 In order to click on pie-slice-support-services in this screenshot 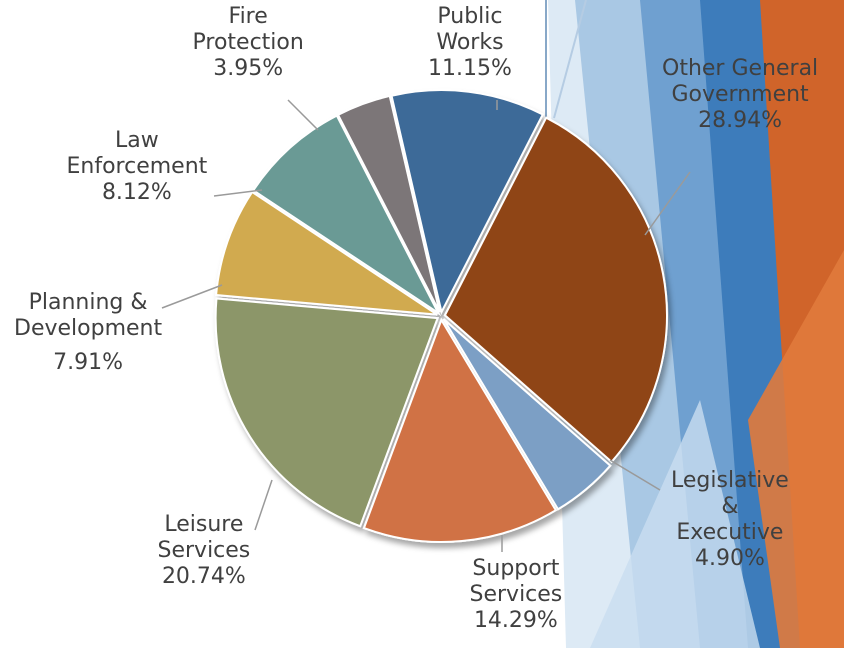, I will do `click(460, 430)`.